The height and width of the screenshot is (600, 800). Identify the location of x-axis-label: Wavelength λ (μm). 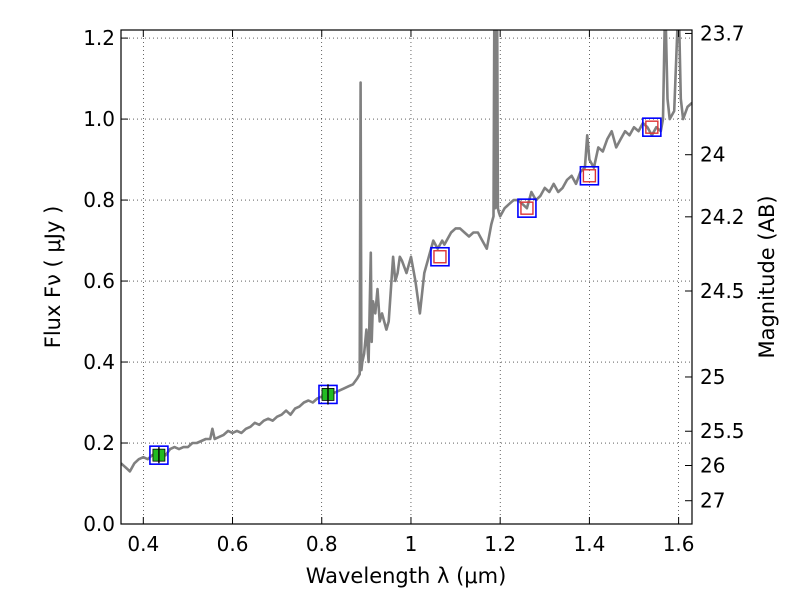
(406, 576).